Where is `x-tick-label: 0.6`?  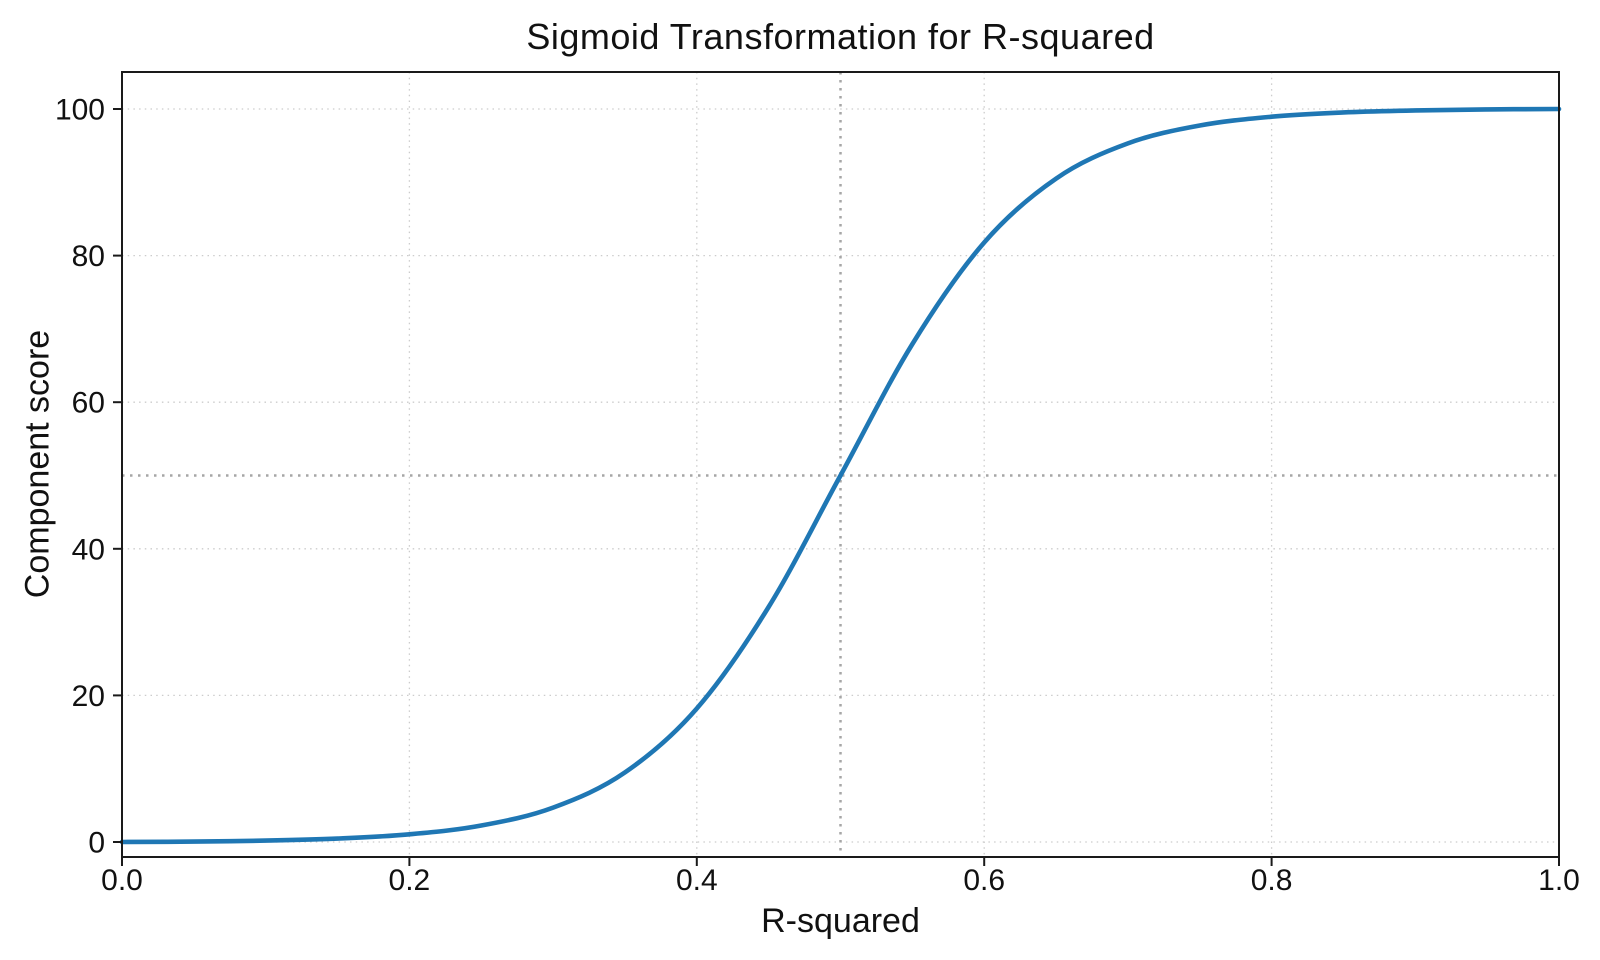 x-tick-label: 0.6 is located at coordinates (984, 880).